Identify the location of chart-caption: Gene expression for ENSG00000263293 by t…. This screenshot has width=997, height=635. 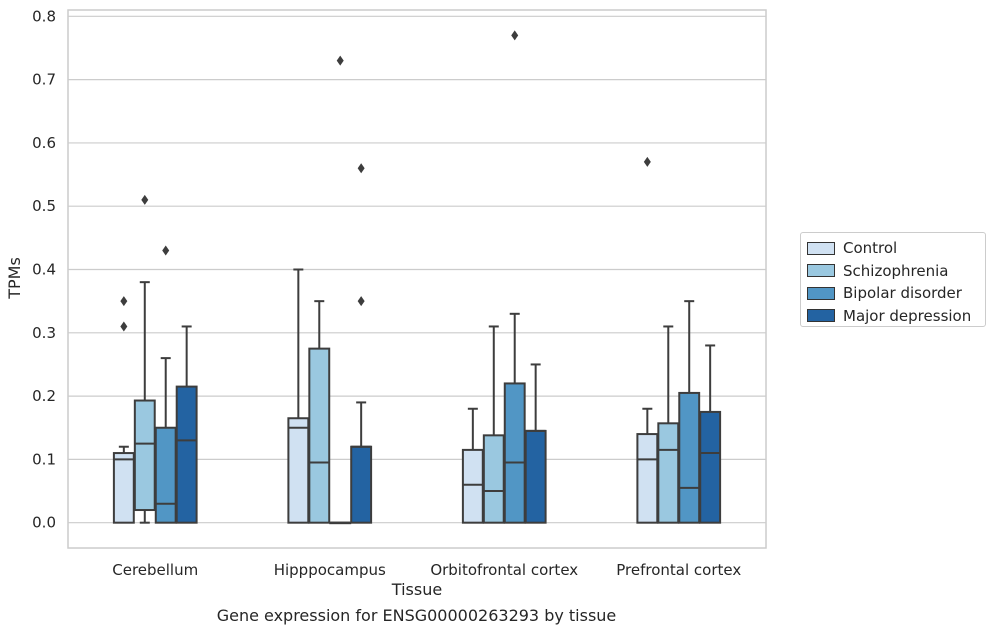
(416, 615).